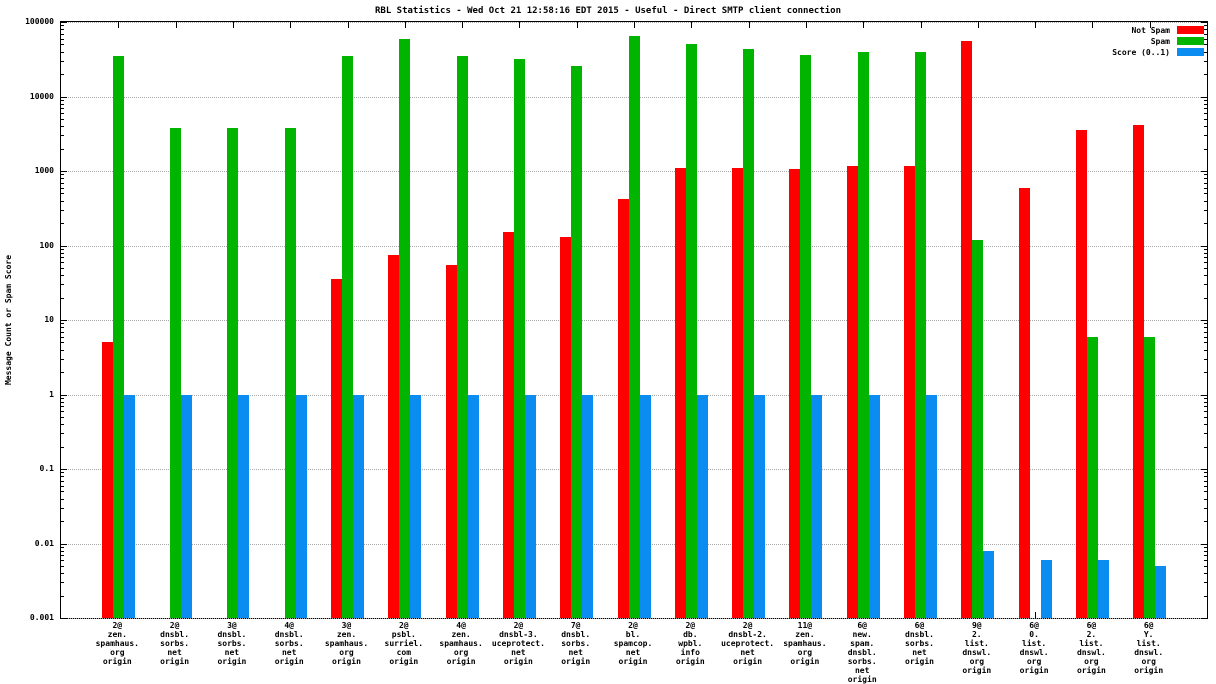 The image size is (1216, 684). What do you see at coordinates (1158, 41) in the screenshot?
I see `legend: Not Spam Spam Score (0..1)` at bounding box center [1158, 41].